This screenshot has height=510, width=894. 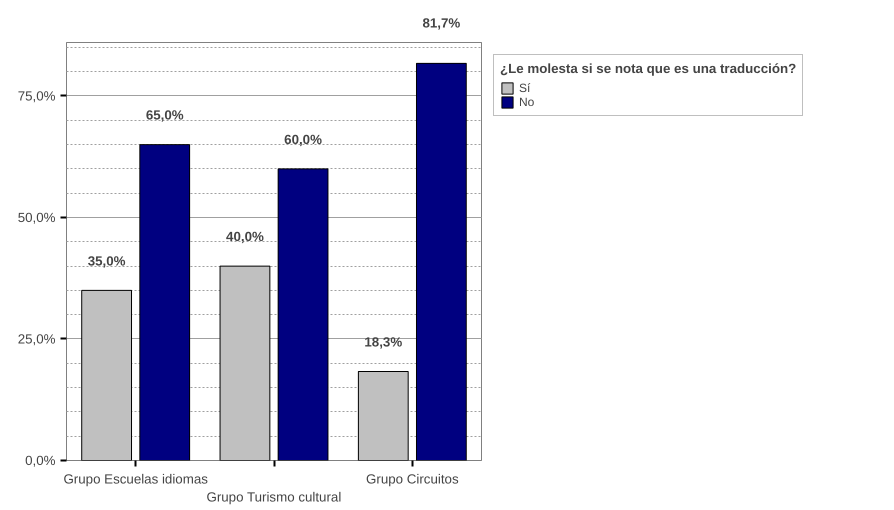 What do you see at coordinates (383, 342) in the screenshot?
I see `text: 18,3%` at bounding box center [383, 342].